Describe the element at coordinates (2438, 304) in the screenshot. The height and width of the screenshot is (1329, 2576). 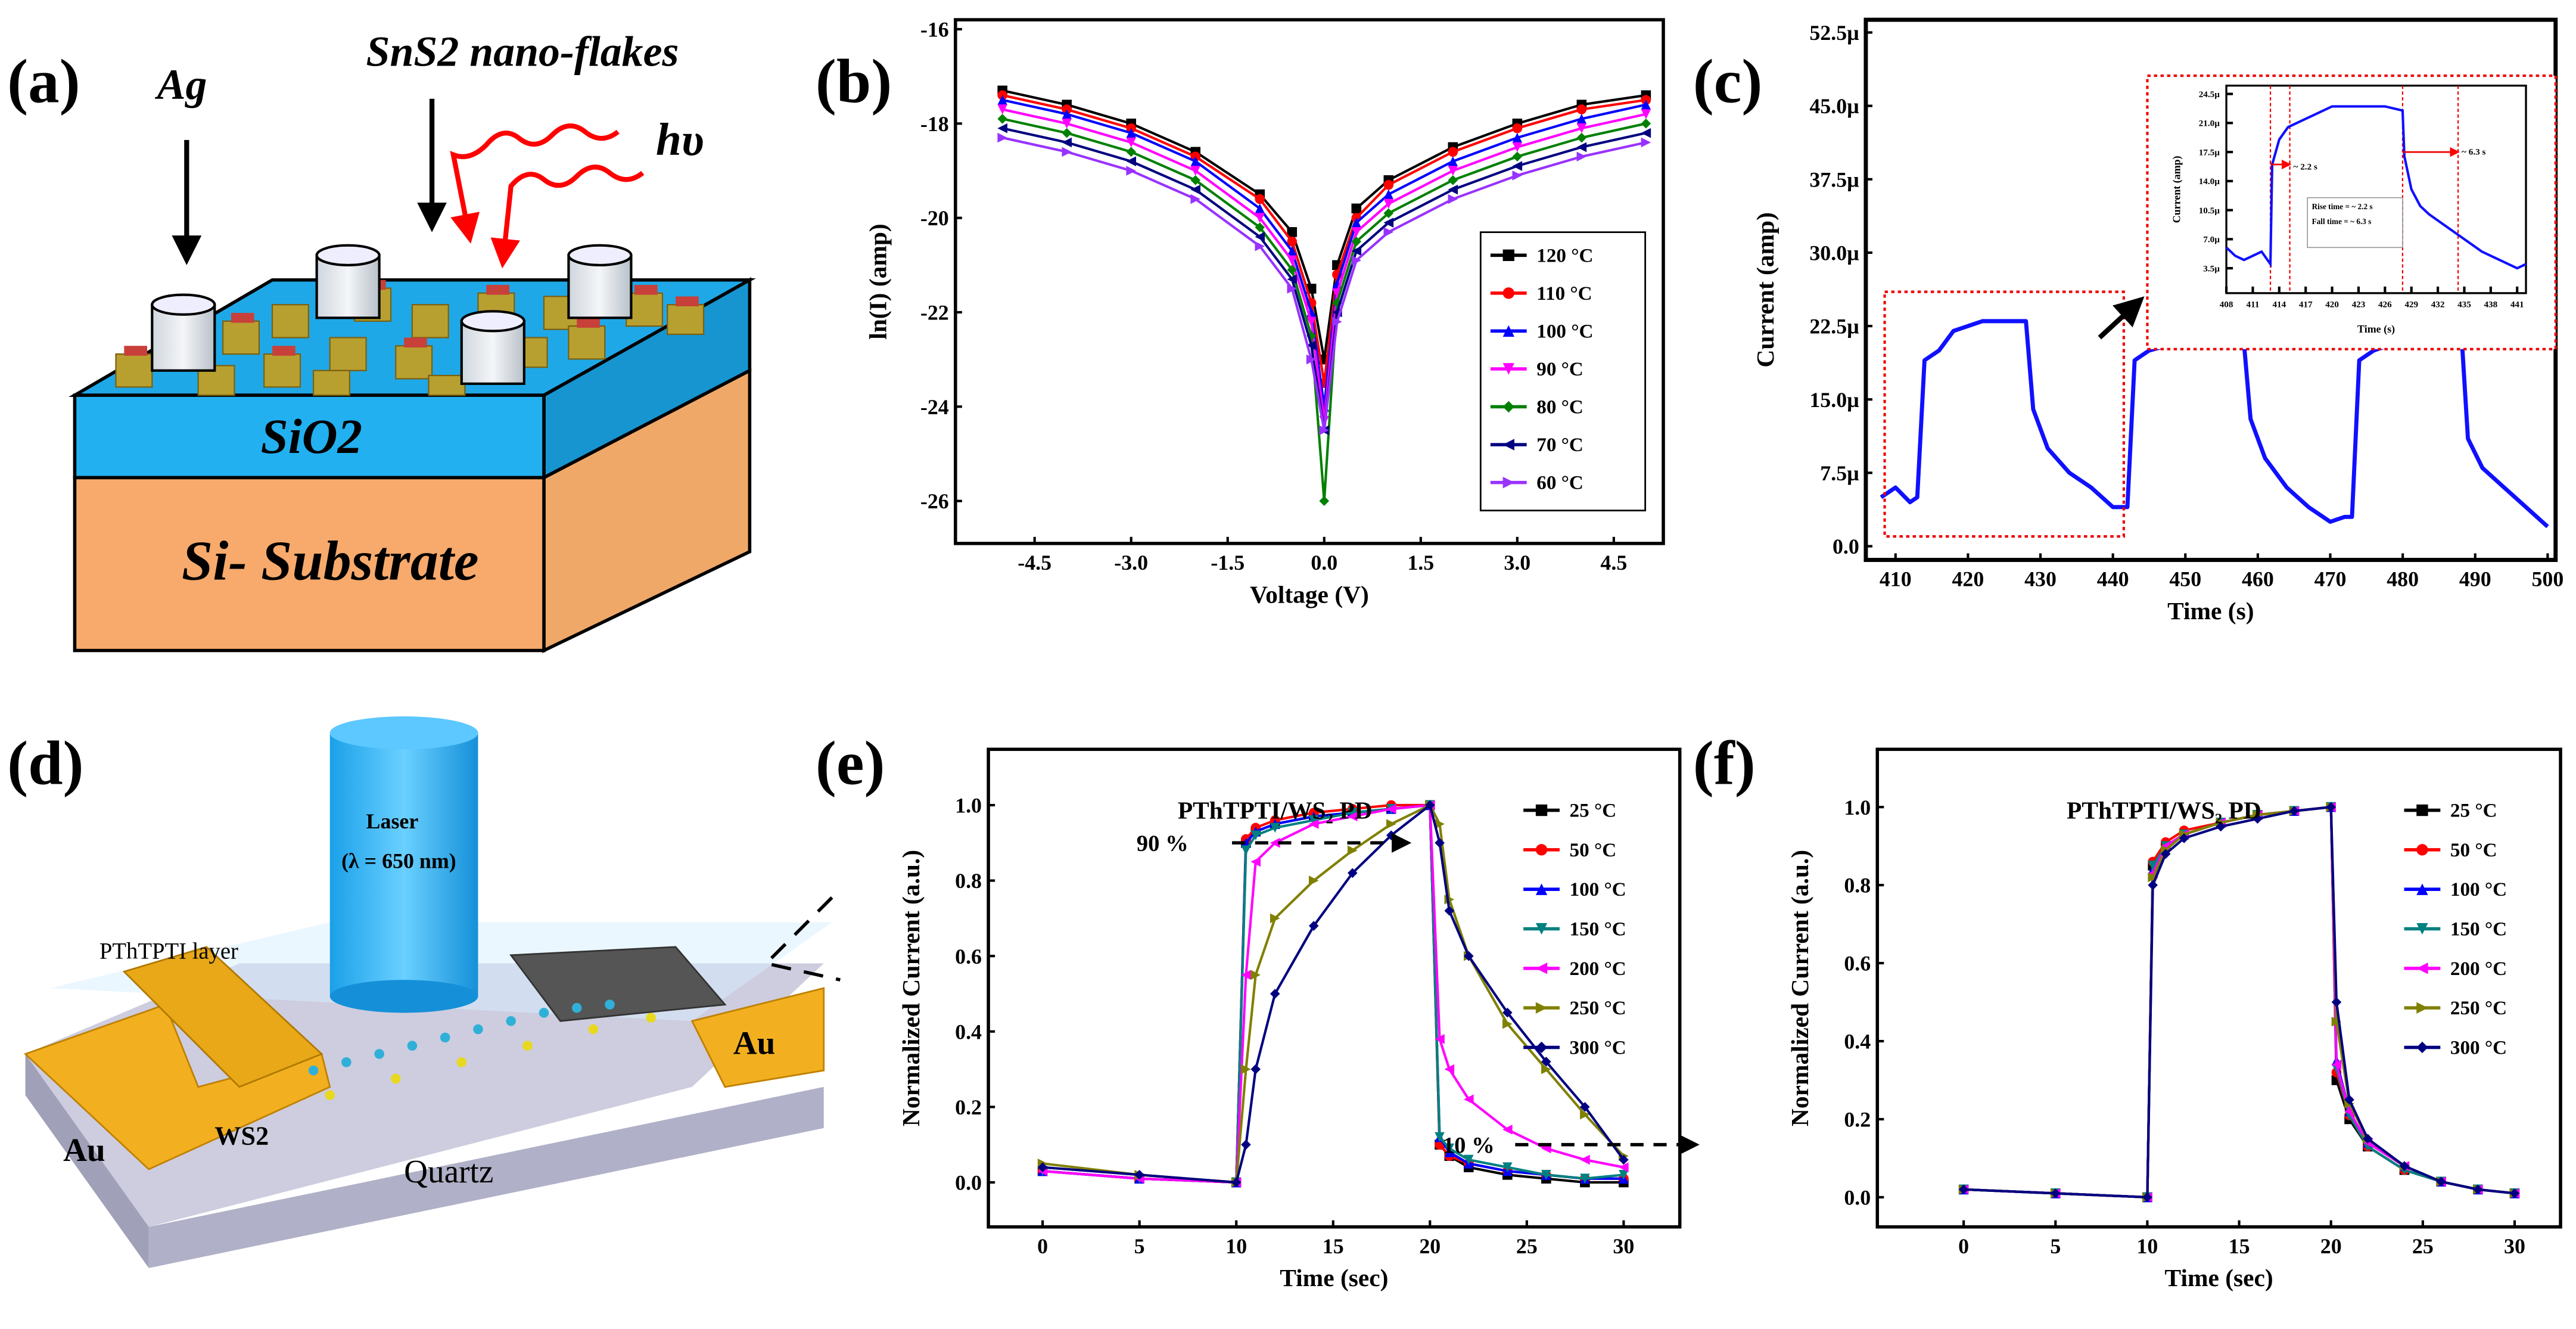
I see `x-tick-label: 432` at that location.